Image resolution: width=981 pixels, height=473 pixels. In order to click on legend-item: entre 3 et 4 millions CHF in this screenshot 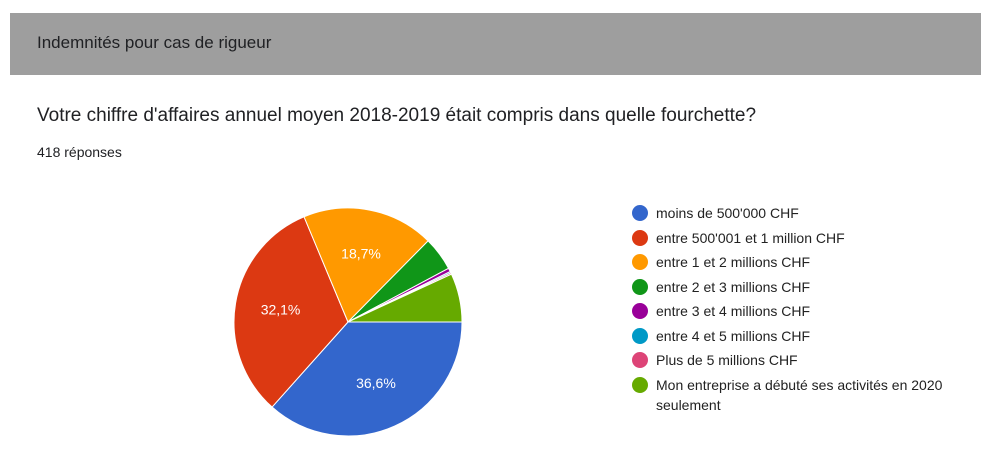, I will do `click(792, 311)`.